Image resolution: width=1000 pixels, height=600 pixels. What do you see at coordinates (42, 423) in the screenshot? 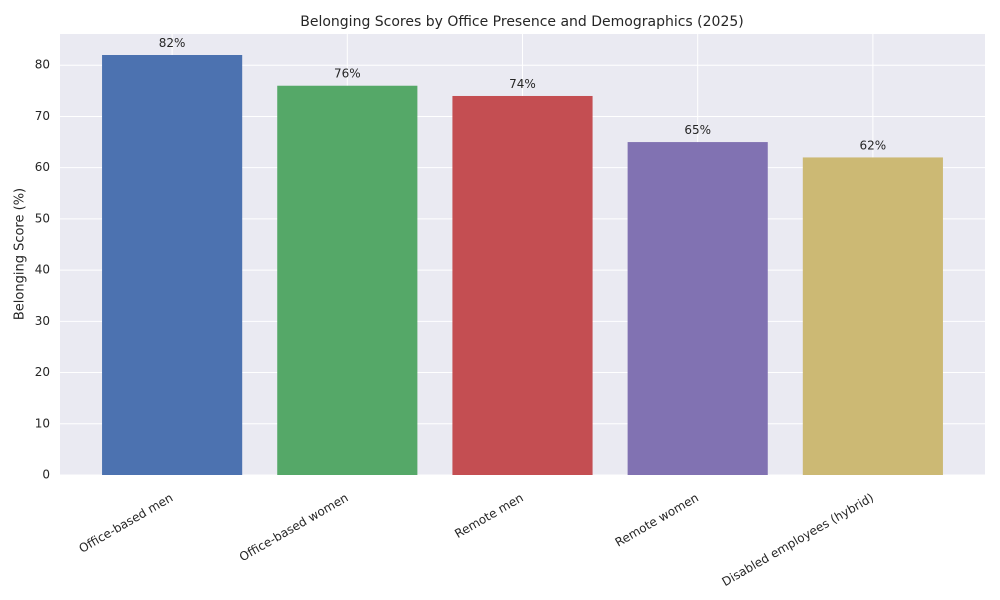
I see `y-tick-label: 10` at bounding box center [42, 423].